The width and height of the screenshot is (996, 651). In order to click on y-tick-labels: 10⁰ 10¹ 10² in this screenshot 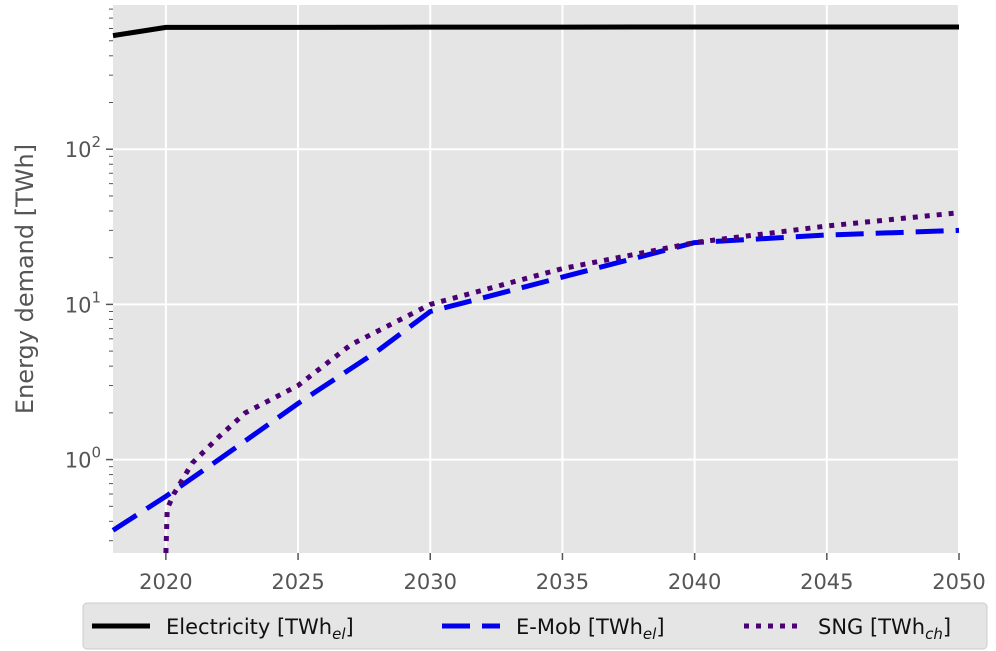, I will do `click(83, 302)`.